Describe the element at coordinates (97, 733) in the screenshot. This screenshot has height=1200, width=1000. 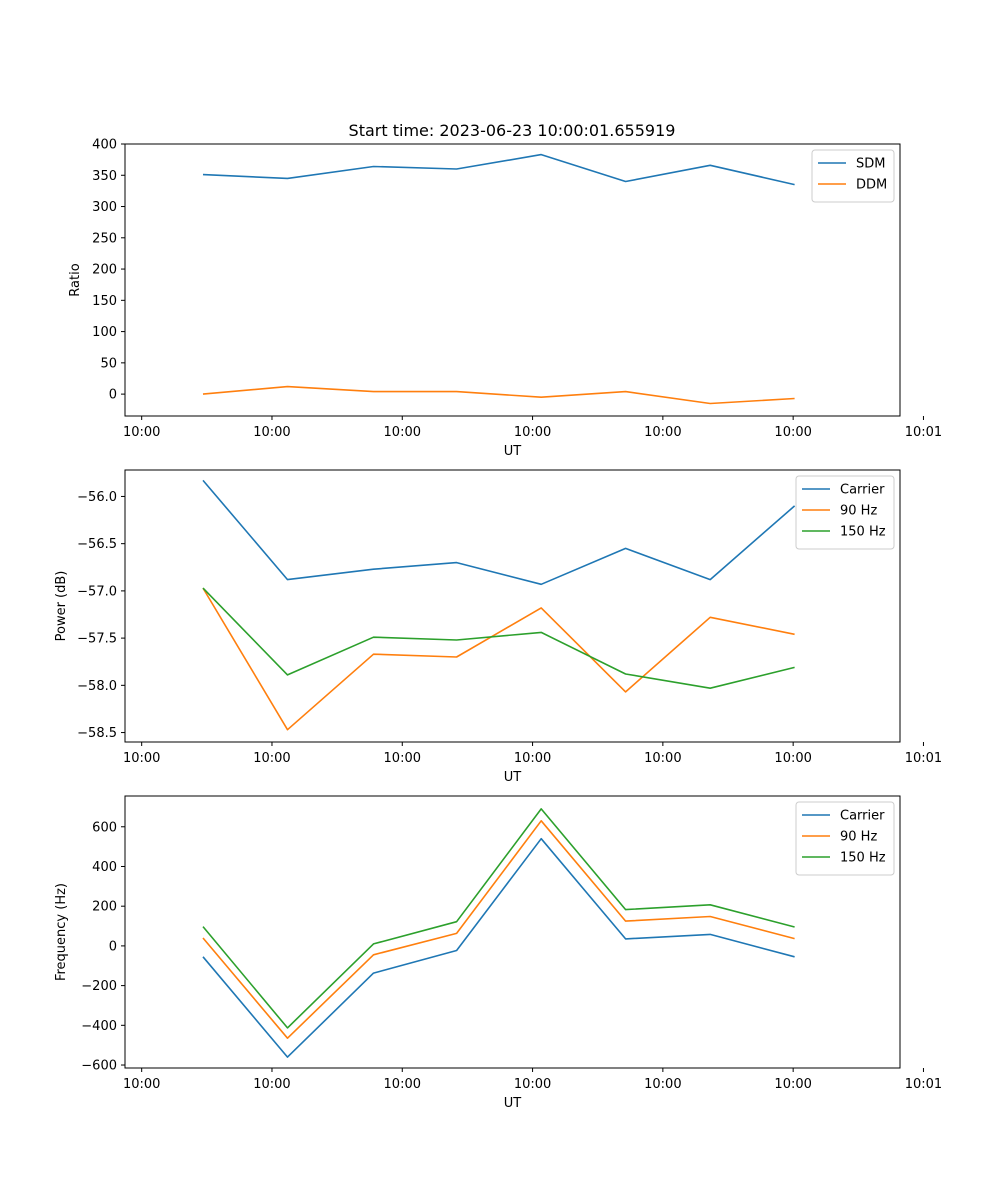
I see `y-tick-label: −58.5` at that location.